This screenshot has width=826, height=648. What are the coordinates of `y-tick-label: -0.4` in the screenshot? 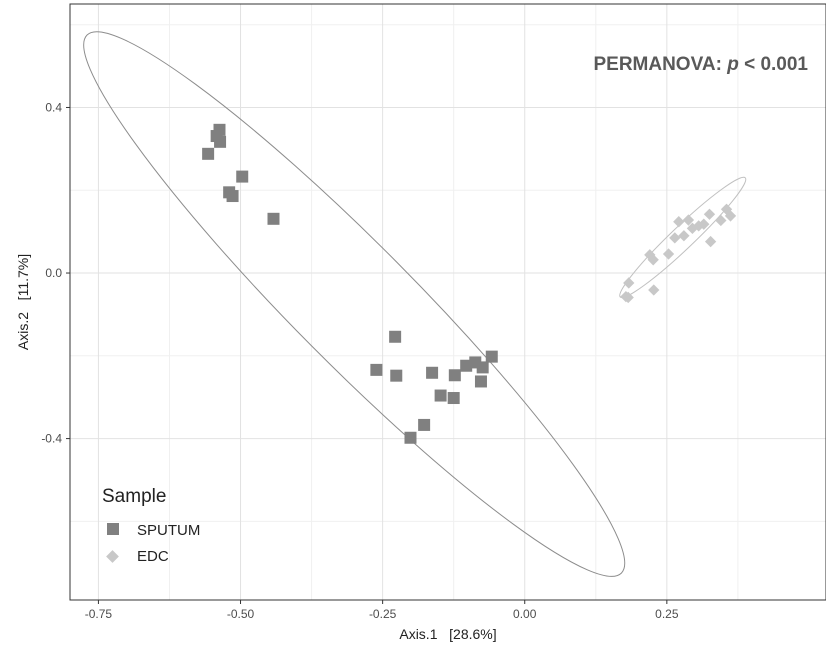 It's located at (51, 439).